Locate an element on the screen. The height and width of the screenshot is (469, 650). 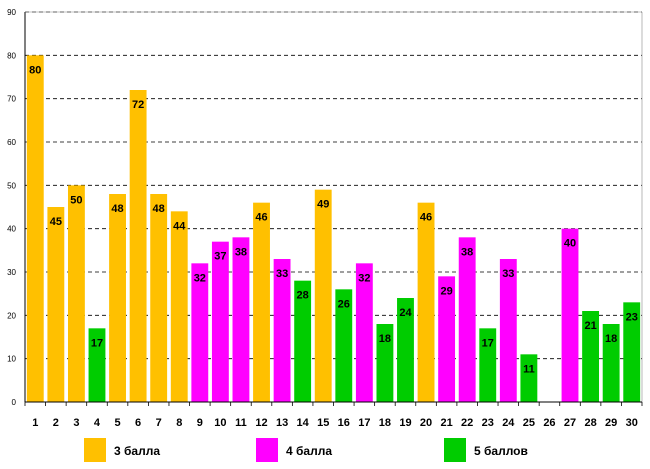
x-tick-label-19: 19 is located at coordinates (405, 423).